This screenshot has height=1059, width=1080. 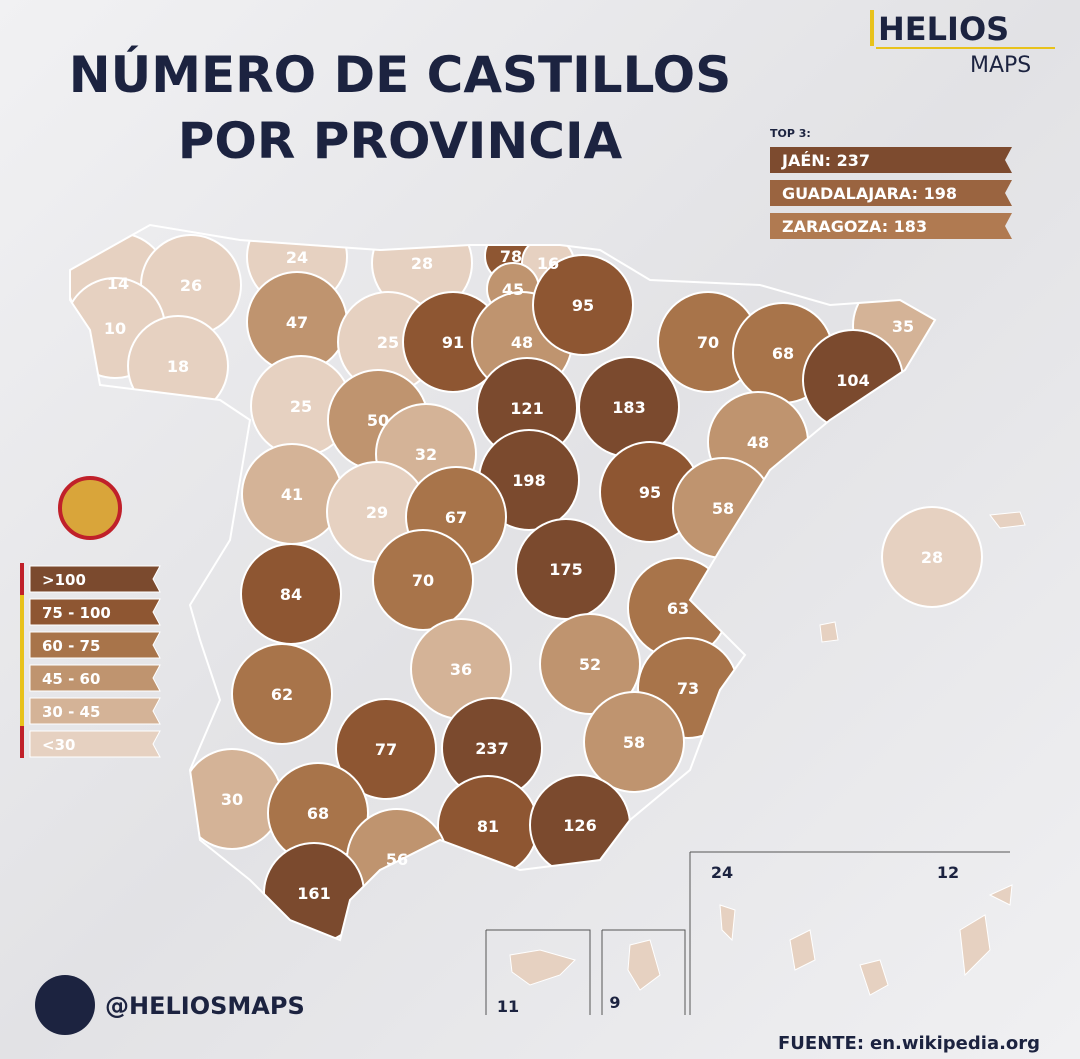 I want to click on island-shapes, so click(x=761, y=940).